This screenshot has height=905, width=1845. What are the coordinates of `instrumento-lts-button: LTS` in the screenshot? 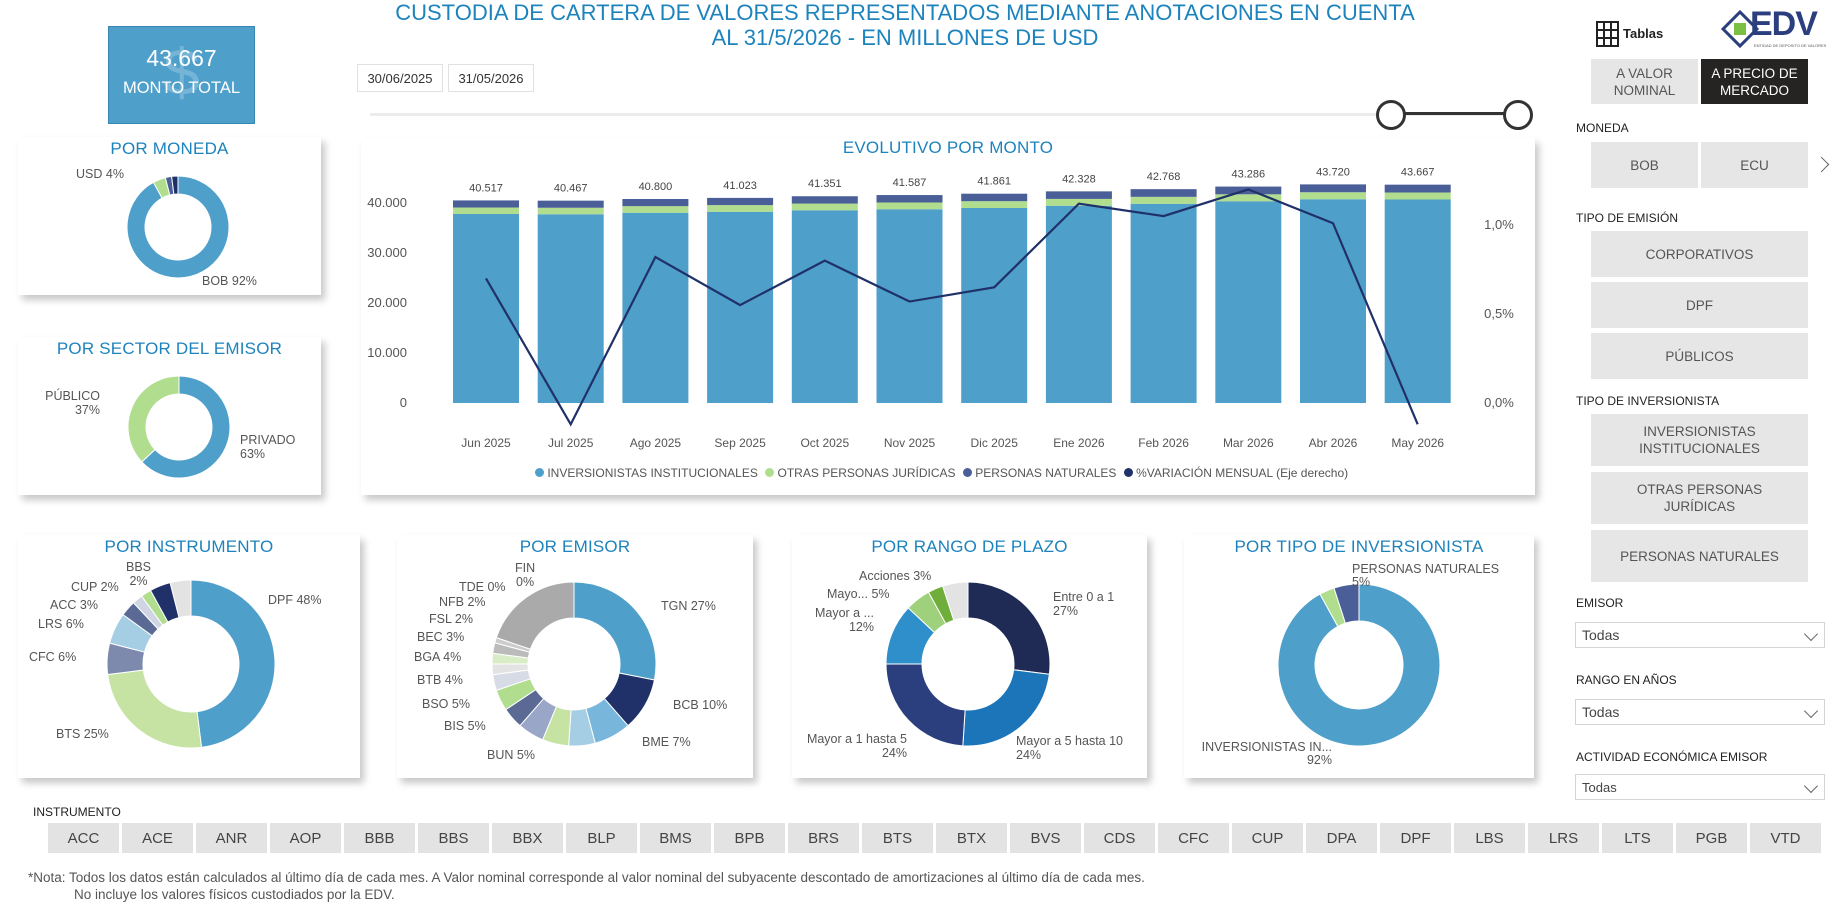 It's located at (1637, 838).